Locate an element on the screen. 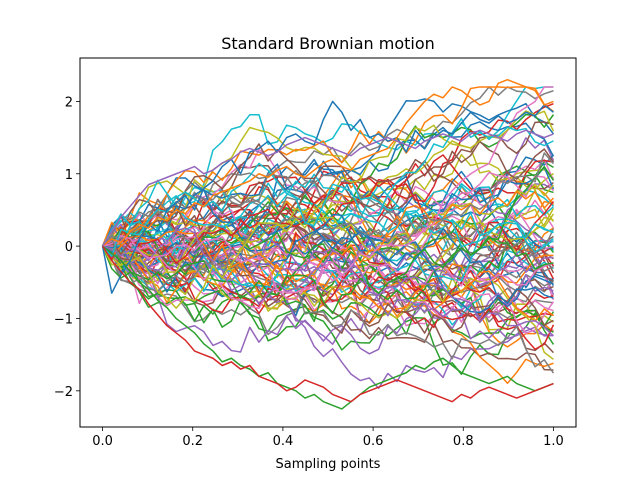 This screenshot has height=485, width=640. x-axis-label: Sampling points is located at coordinates (328, 464).